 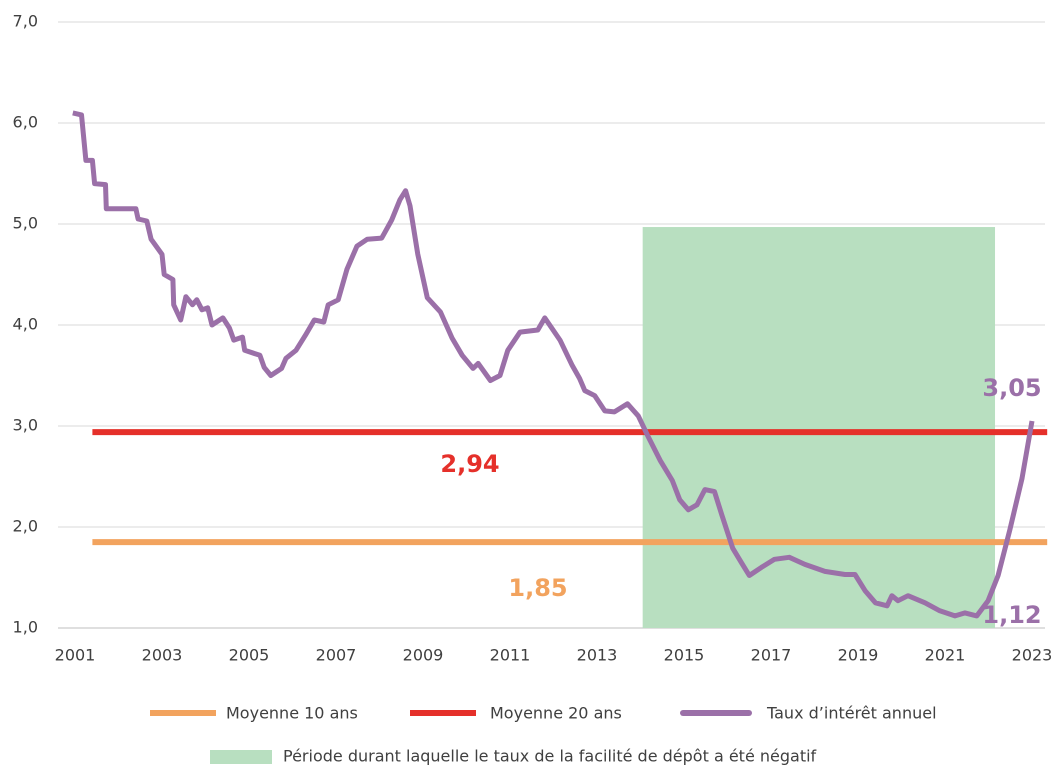 What do you see at coordinates (25, 21) in the screenshot?
I see `y-tick-label: 7,0` at bounding box center [25, 21].